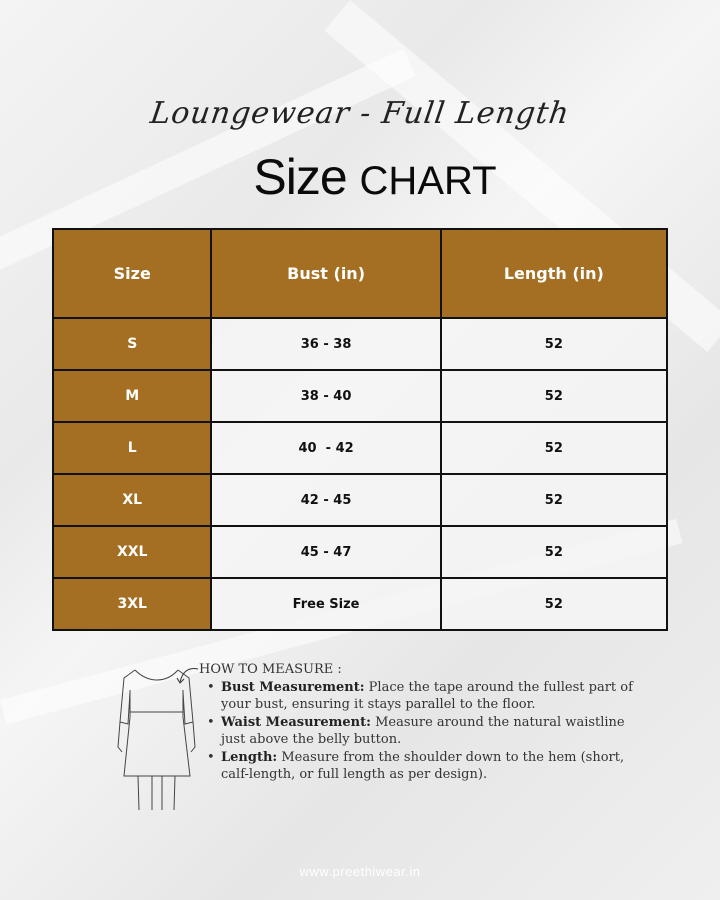 This screenshot has height=900, width=720. Describe the element at coordinates (187, 676) in the screenshot. I see `curved-arrow-icon` at that location.